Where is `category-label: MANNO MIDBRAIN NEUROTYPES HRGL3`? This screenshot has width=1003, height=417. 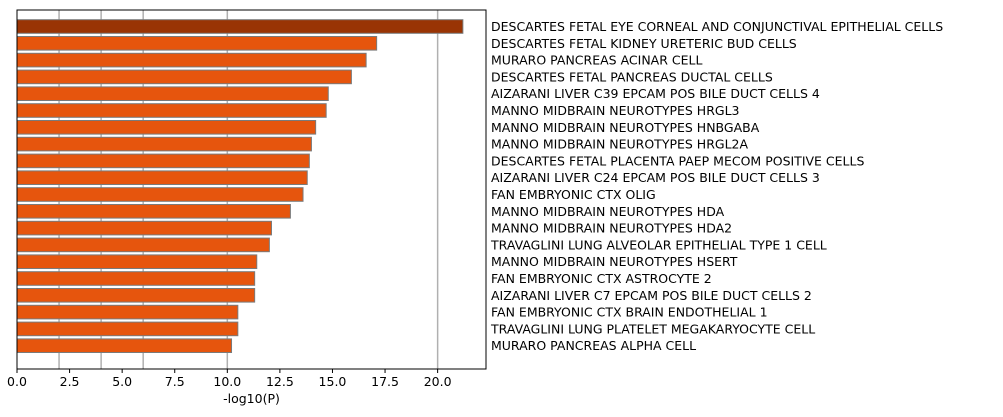 category-label: MANNO MIDBRAIN NEUROTYPES HRGL3 is located at coordinates (615, 110).